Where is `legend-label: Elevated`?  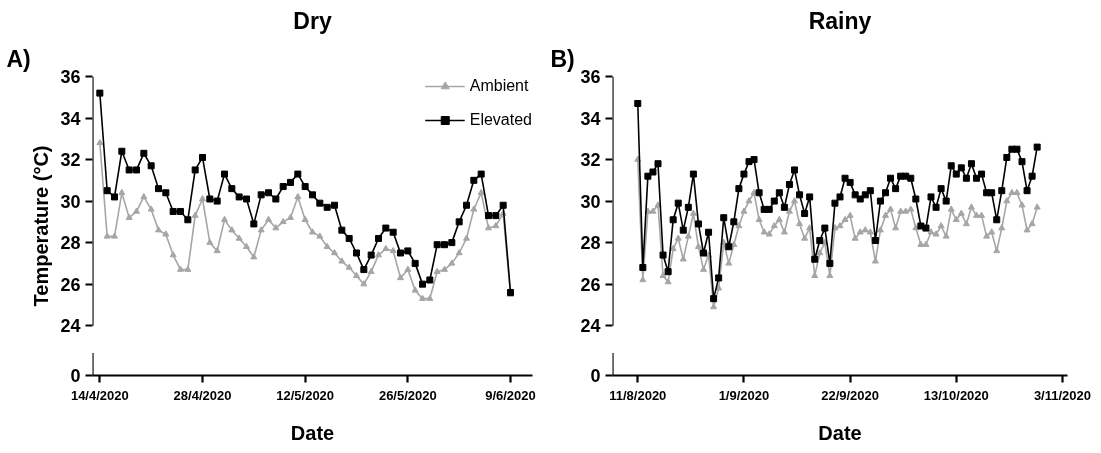
legend-label: Elevated is located at coordinates (500, 120).